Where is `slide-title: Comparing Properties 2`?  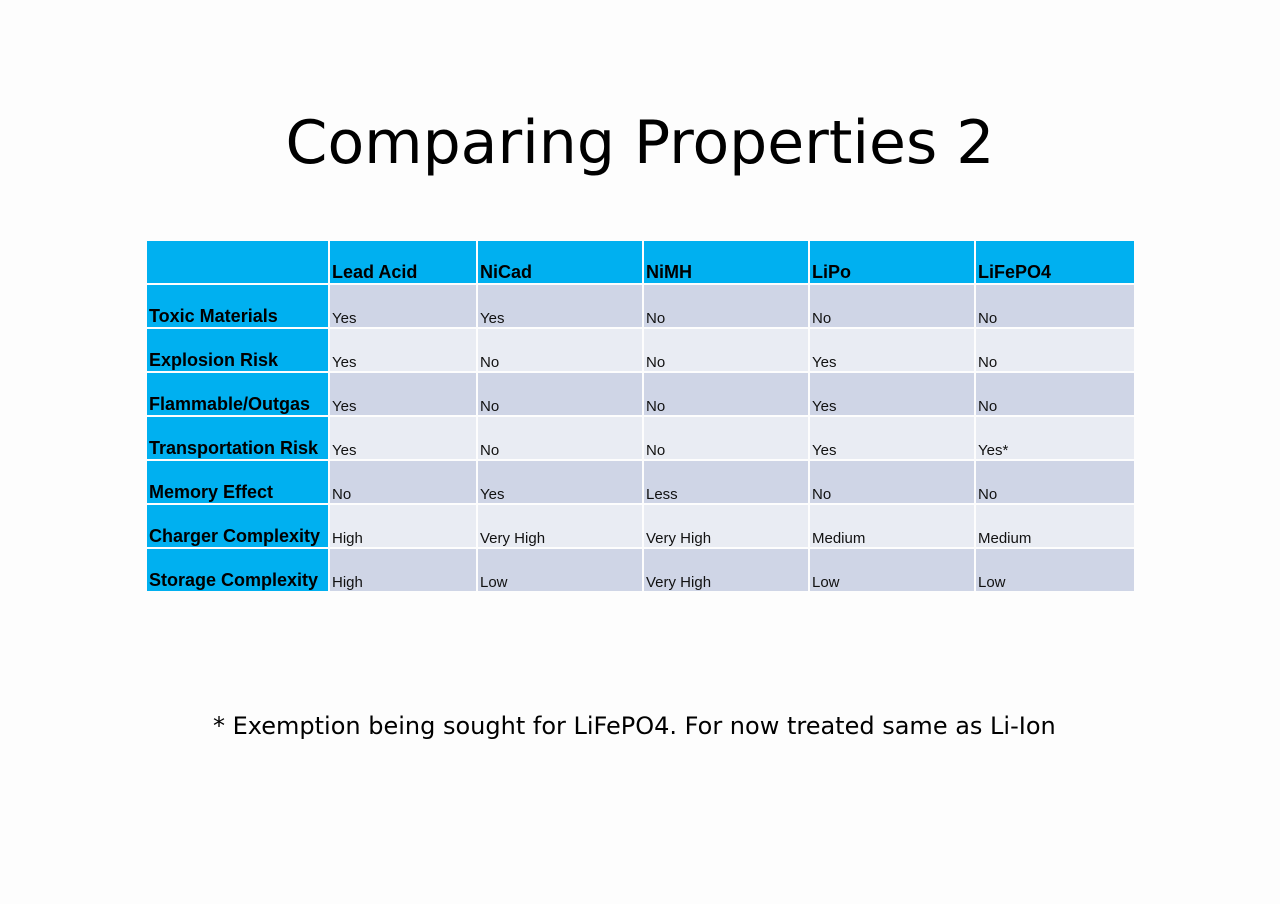 slide-title: Comparing Properties 2 is located at coordinates (640, 143).